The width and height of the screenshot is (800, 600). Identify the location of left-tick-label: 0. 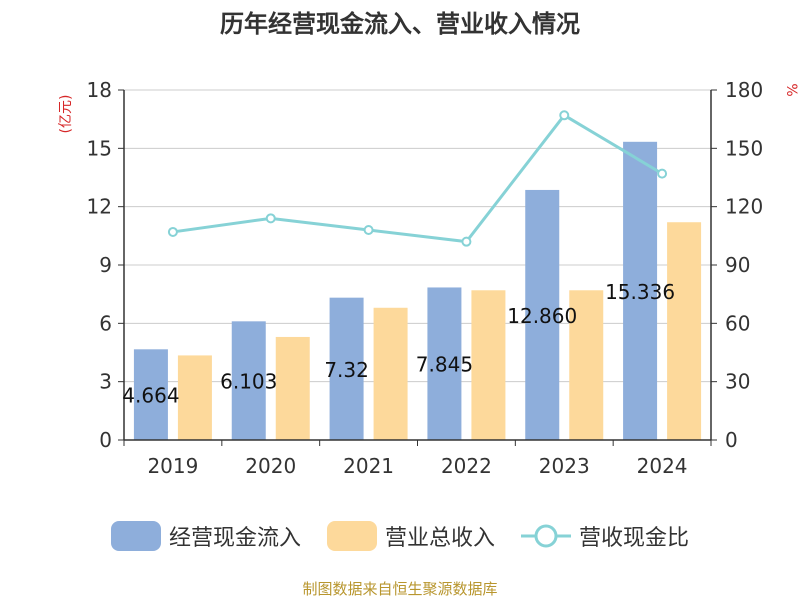
(105, 440).